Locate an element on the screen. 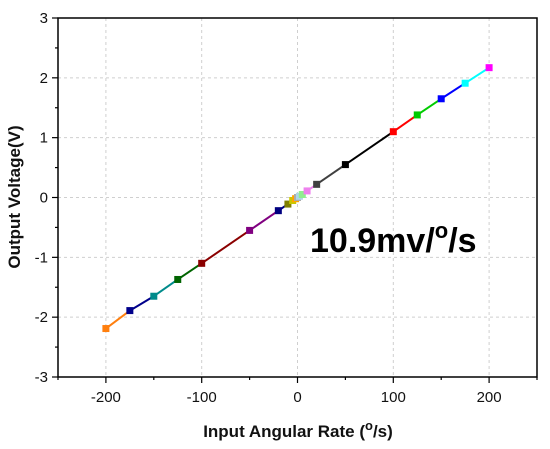  y-tick-label: -3 is located at coordinates (41, 377).